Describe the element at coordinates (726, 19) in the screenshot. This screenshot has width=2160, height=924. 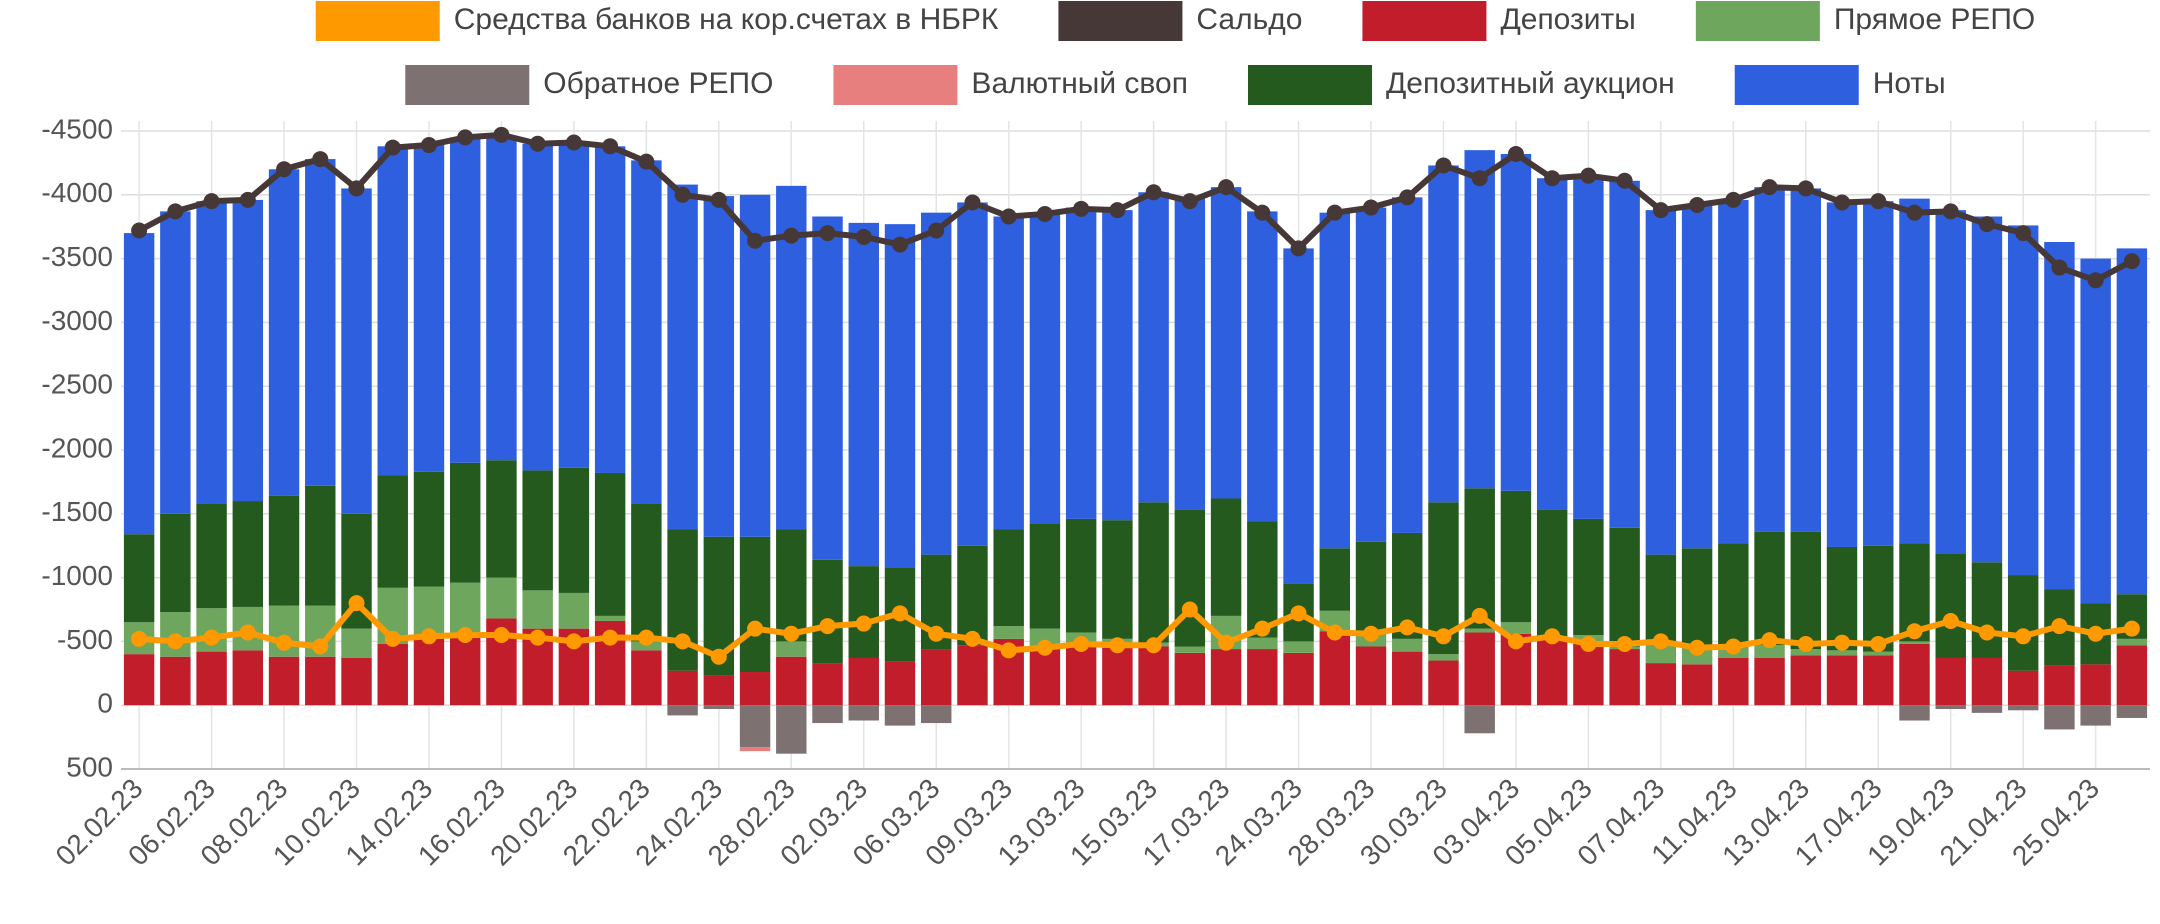
I see `legend-label: Средства банков на кор.счетах в НБРК` at that location.